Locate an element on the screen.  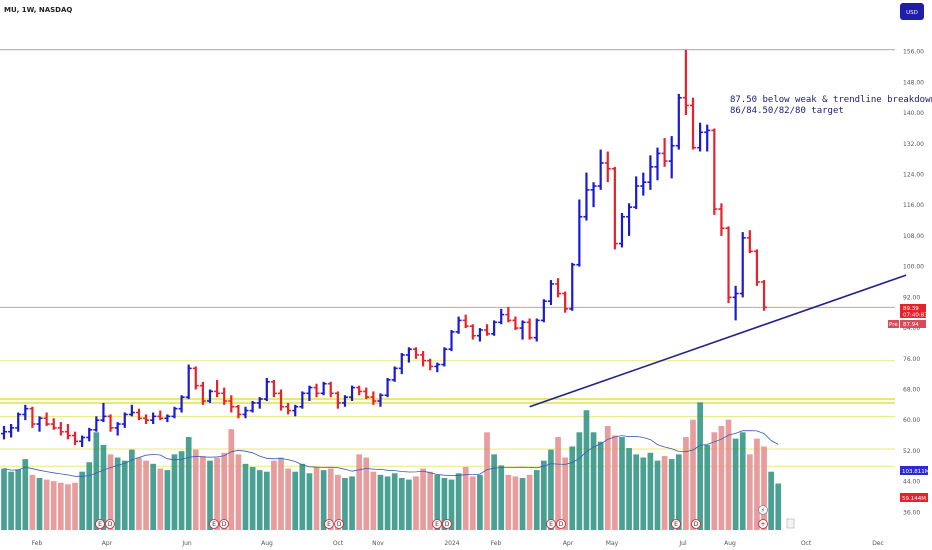
volume-ma-value: 103.811M is located at coordinates (916, 472).